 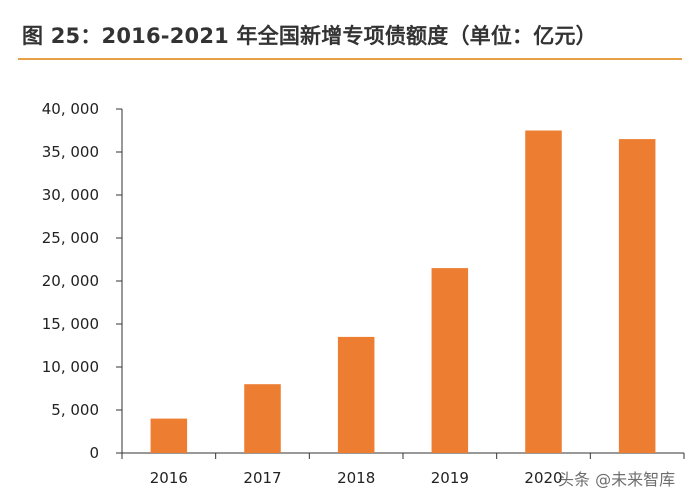 What do you see at coordinates (70, 109) in the screenshot?
I see `y-tick-label: 40, 000` at bounding box center [70, 109].